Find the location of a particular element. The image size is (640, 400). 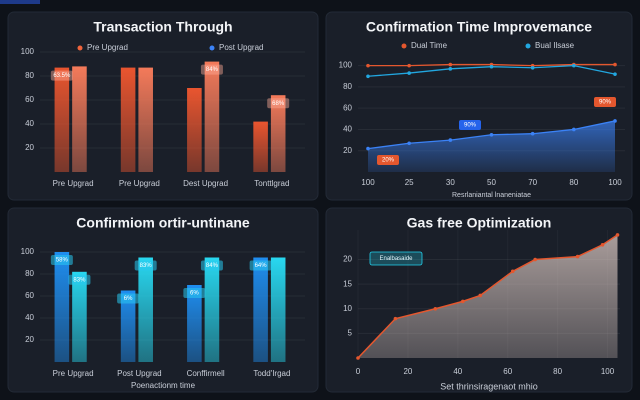

top-strip is located at coordinates (20, 2).